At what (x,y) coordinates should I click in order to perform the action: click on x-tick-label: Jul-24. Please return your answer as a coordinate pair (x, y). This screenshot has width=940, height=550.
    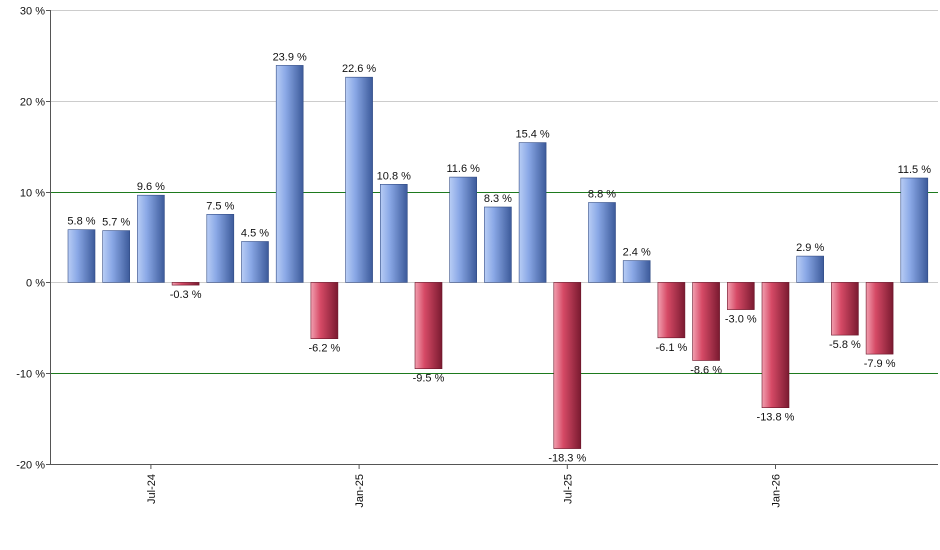
    Looking at the image, I should click on (152, 489).